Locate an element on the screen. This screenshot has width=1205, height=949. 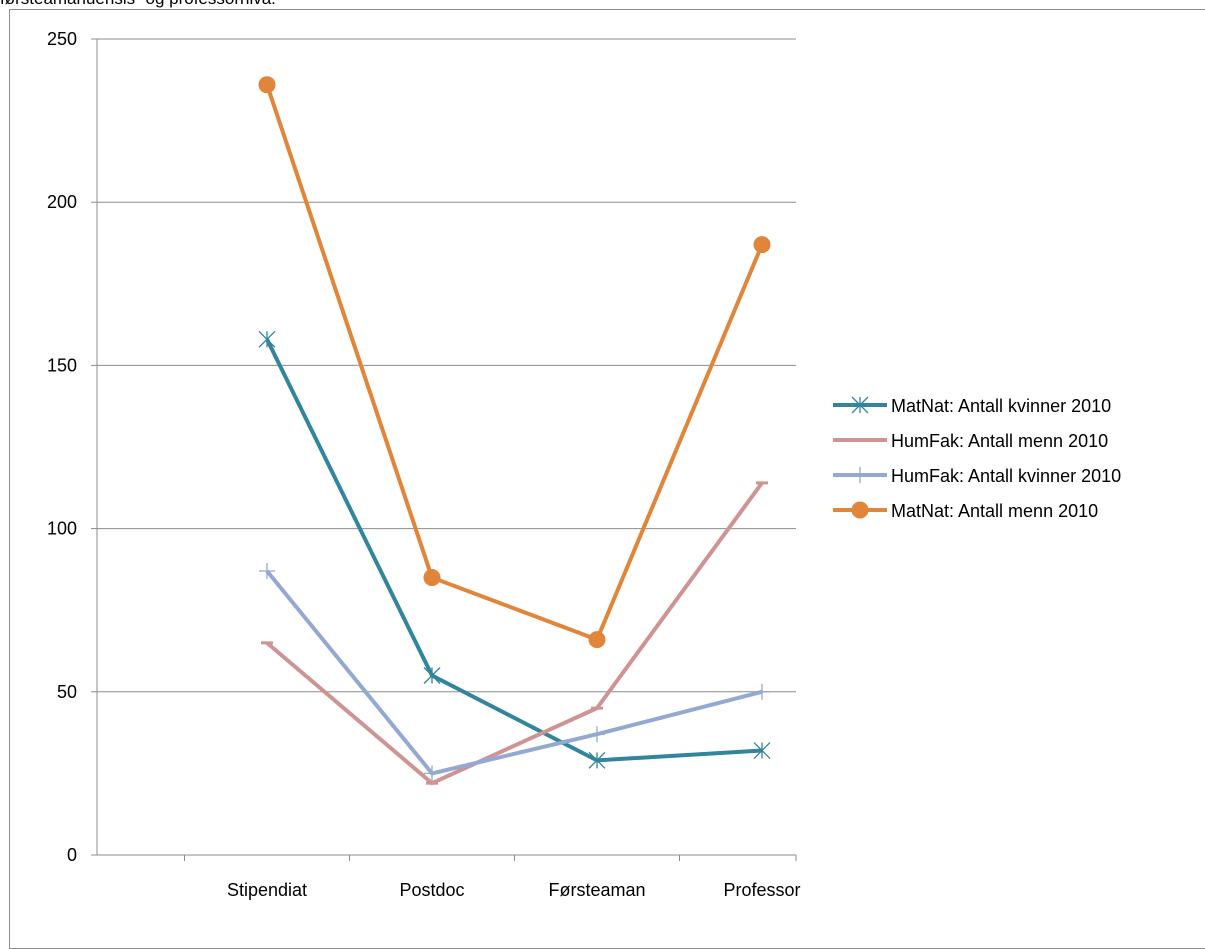
x-tick-label: Førsteaman is located at coordinates (596, 890).